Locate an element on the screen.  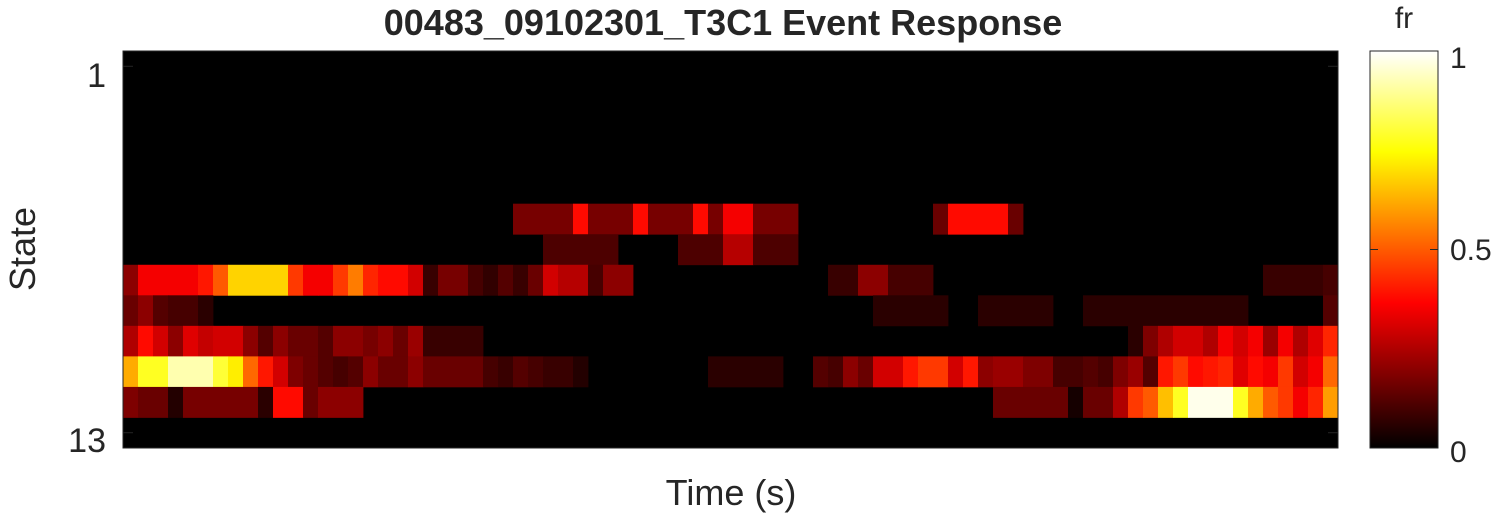
y-tick-label-1: 1 is located at coordinates (96, 76).